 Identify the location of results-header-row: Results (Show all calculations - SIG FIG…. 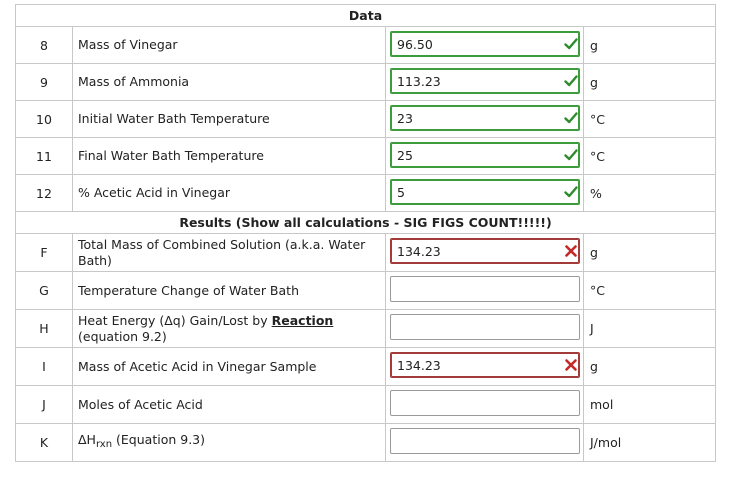
(365, 222).